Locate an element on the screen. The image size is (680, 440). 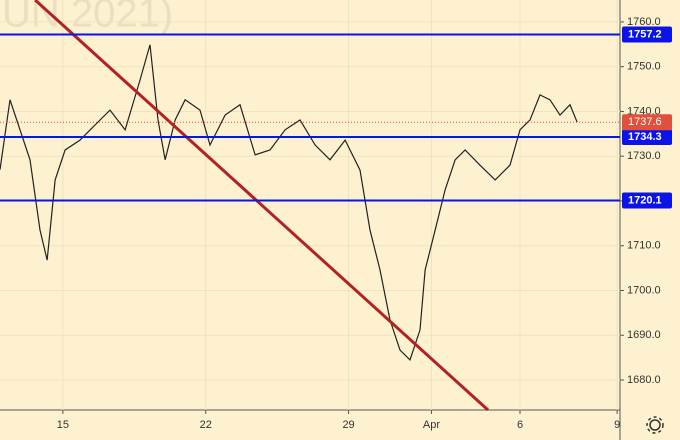
y-tick-label: 1760.0 is located at coordinates (644, 22).